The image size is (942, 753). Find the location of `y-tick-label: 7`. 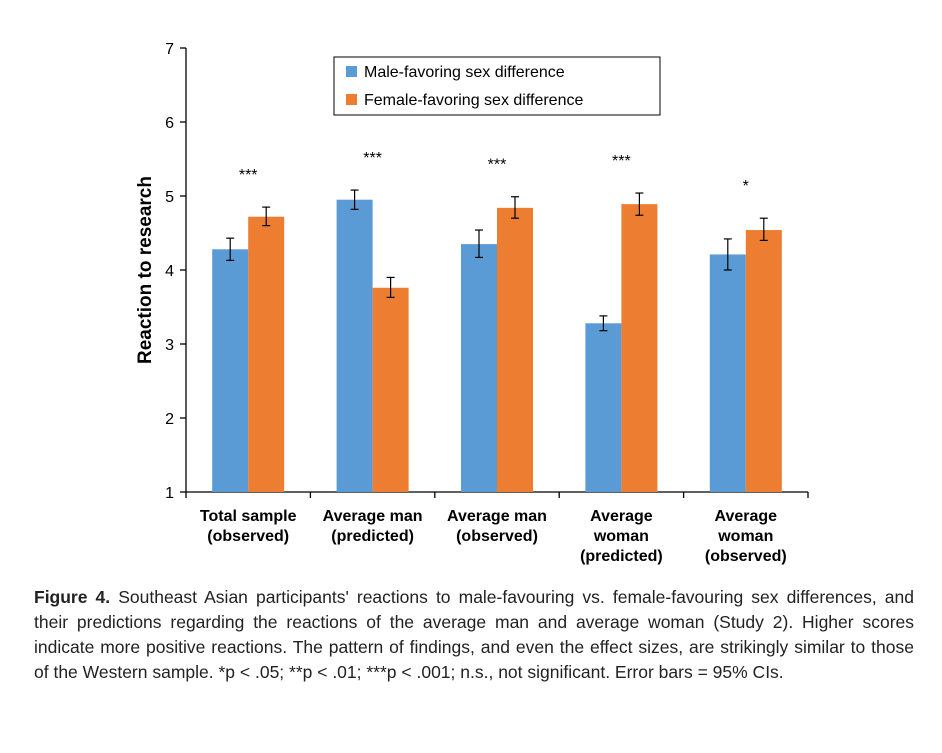

y-tick-label: 7 is located at coordinates (169, 49).